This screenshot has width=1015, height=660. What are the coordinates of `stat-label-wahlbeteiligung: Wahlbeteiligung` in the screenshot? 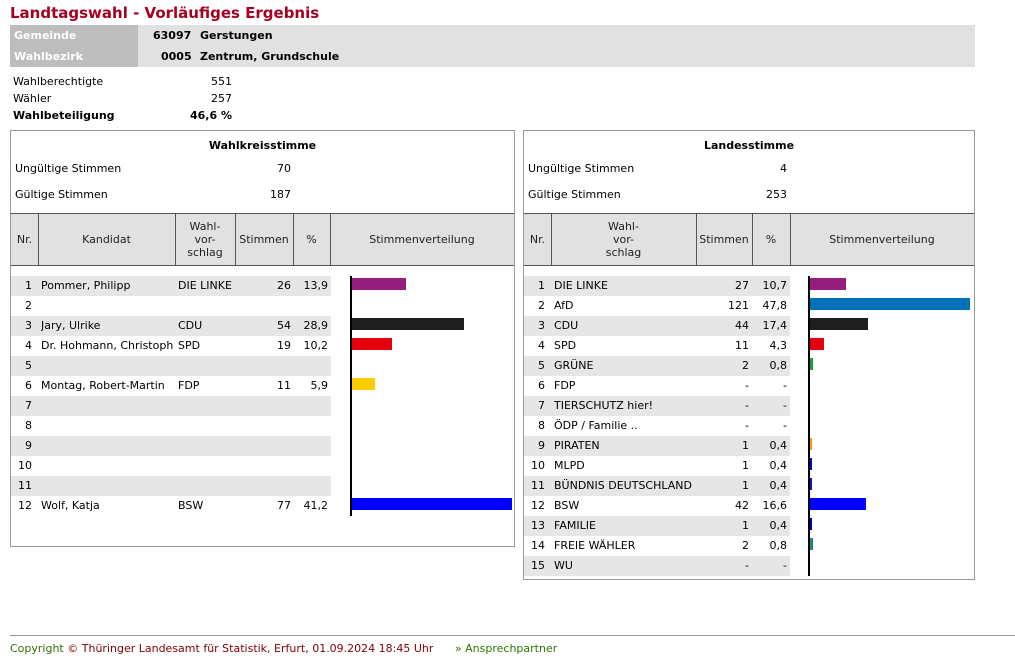 It's located at (64, 115).